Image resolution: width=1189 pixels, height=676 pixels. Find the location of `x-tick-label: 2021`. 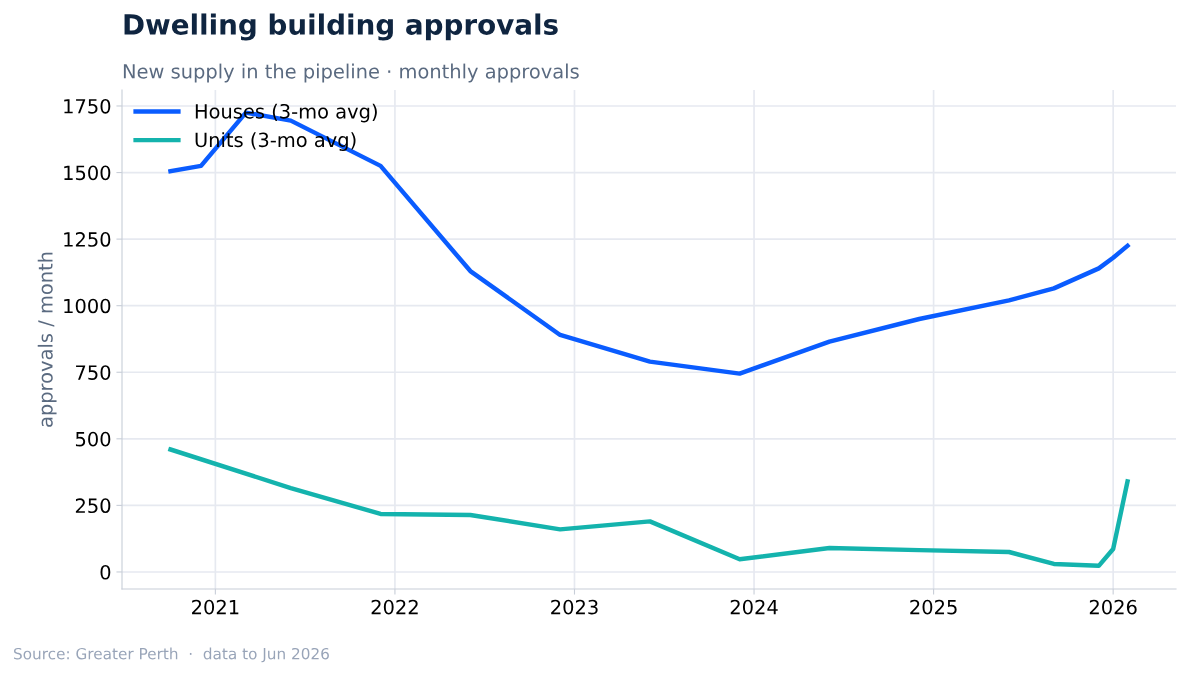

x-tick-label: 2021 is located at coordinates (215, 607).